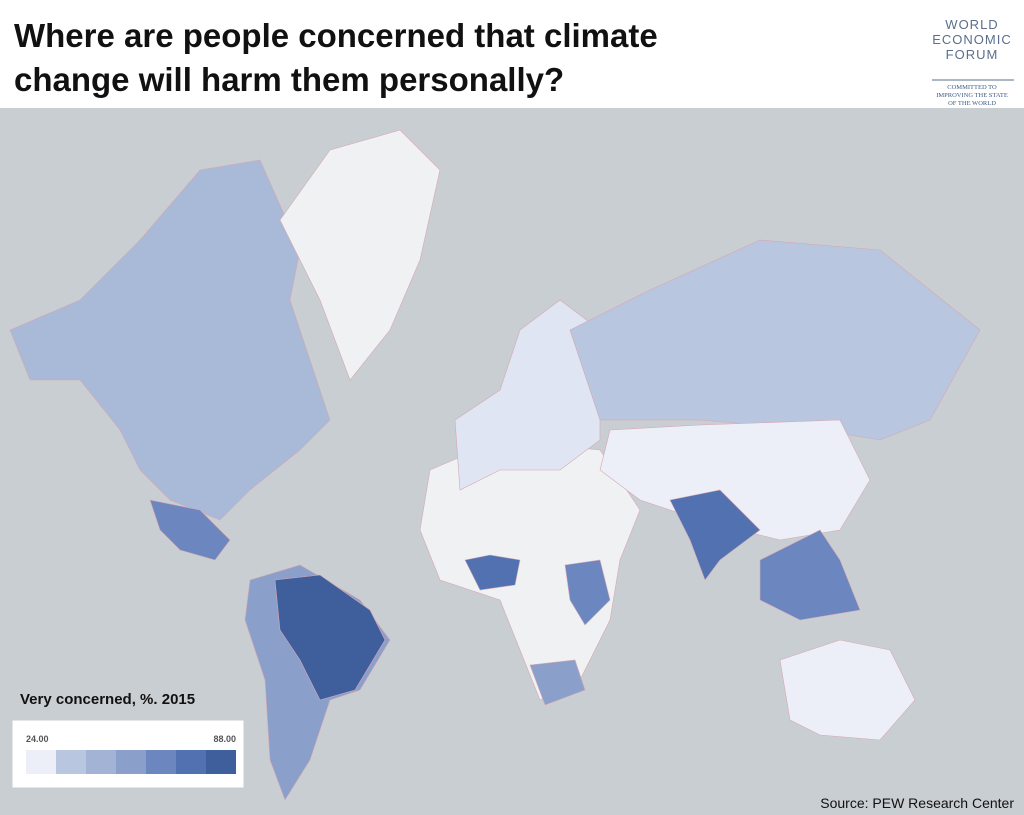 This screenshot has height=815, width=1024. I want to click on south-africa, so click(557, 682).